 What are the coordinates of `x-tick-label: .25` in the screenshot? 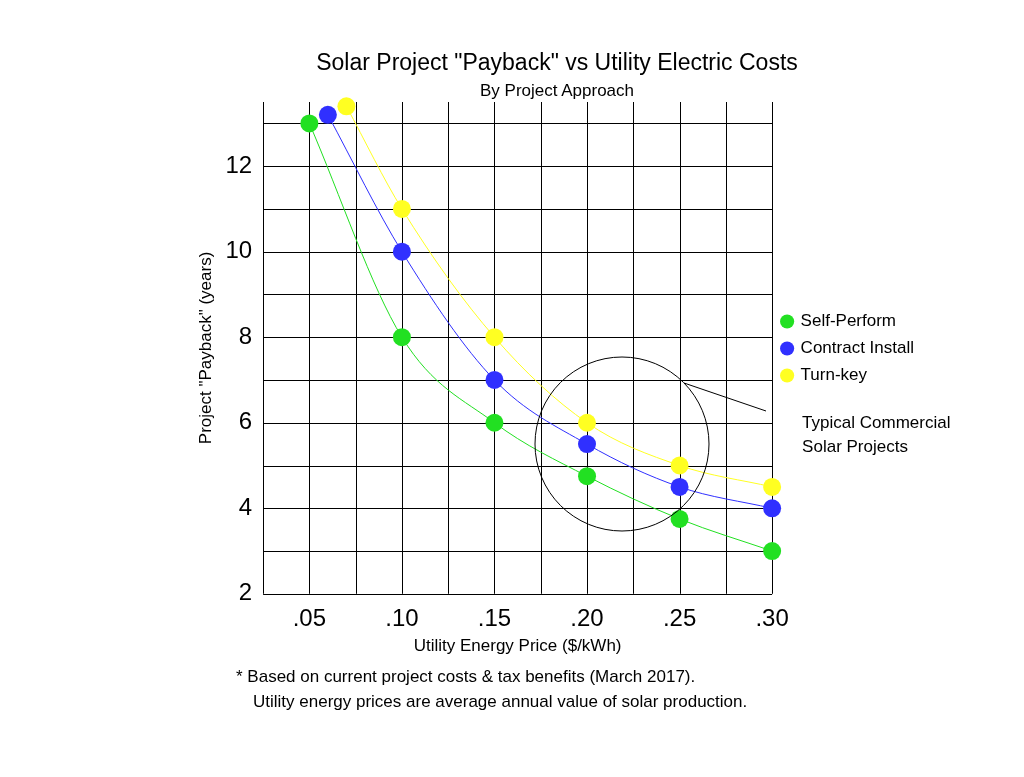 It's located at (679, 617).